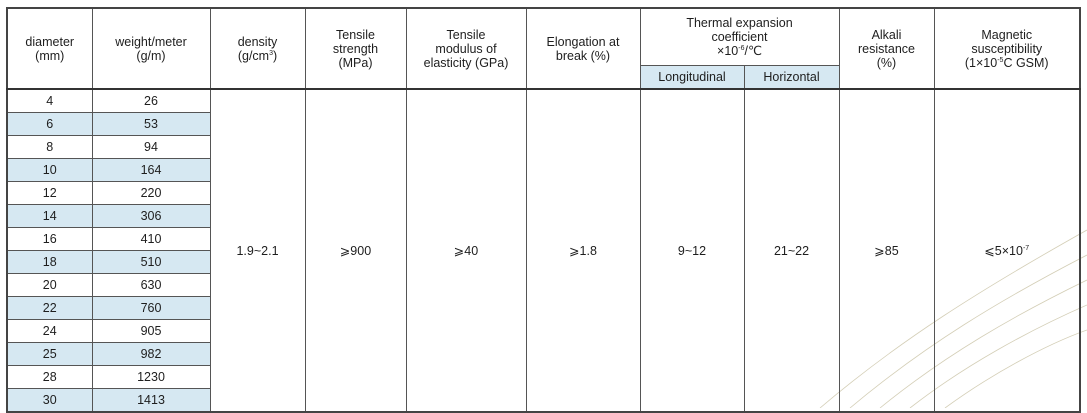 This screenshot has height=413, width=1087. Describe the element at coordinates (753, 50) in the screenshot. I see `header-thermal-end: /℃` at that location.